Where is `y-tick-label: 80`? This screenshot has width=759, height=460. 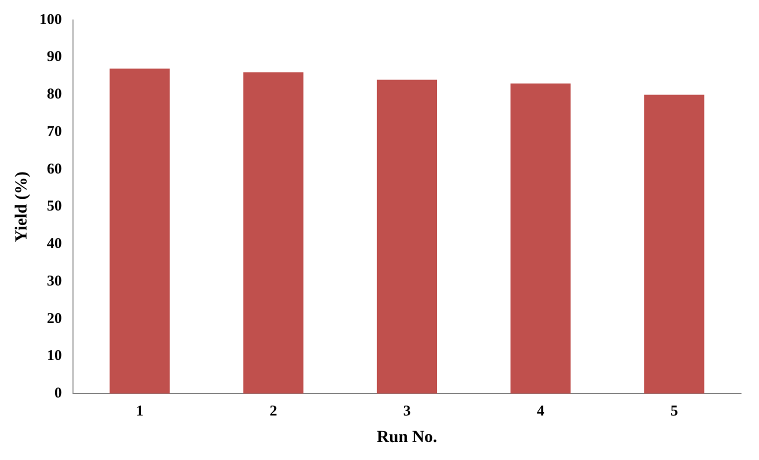
y-tick-label: 80 is located at coordinates (54, 94).